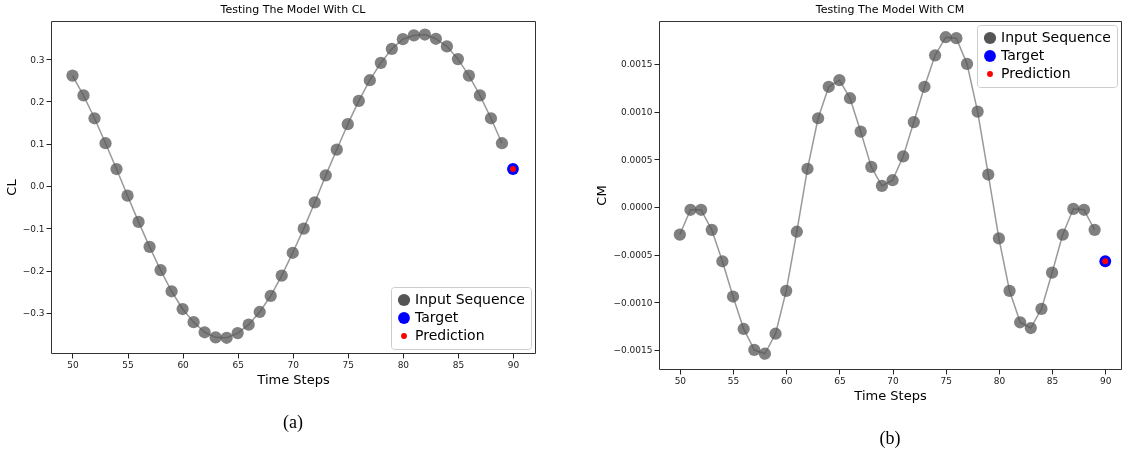  I want to click on y-tick-label: 0.2, so click(37, 101).